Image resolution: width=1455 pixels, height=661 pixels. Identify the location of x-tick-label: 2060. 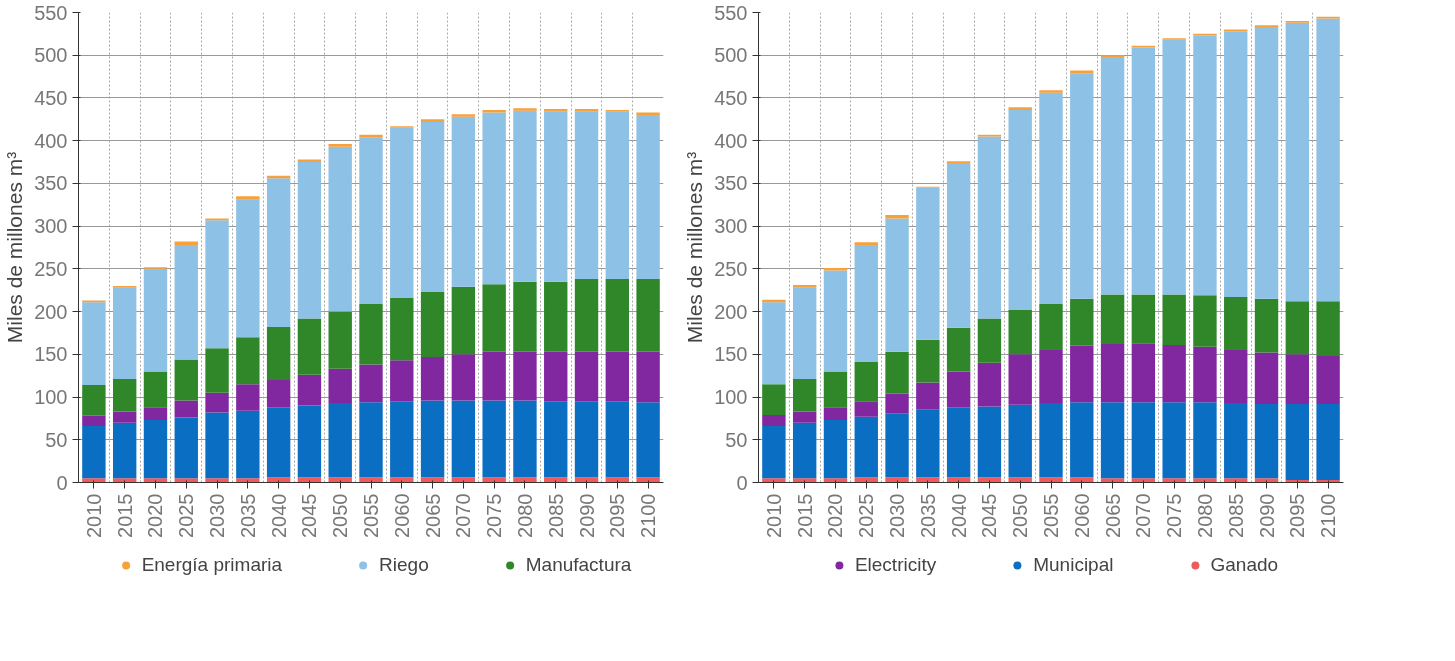
(401, 515).